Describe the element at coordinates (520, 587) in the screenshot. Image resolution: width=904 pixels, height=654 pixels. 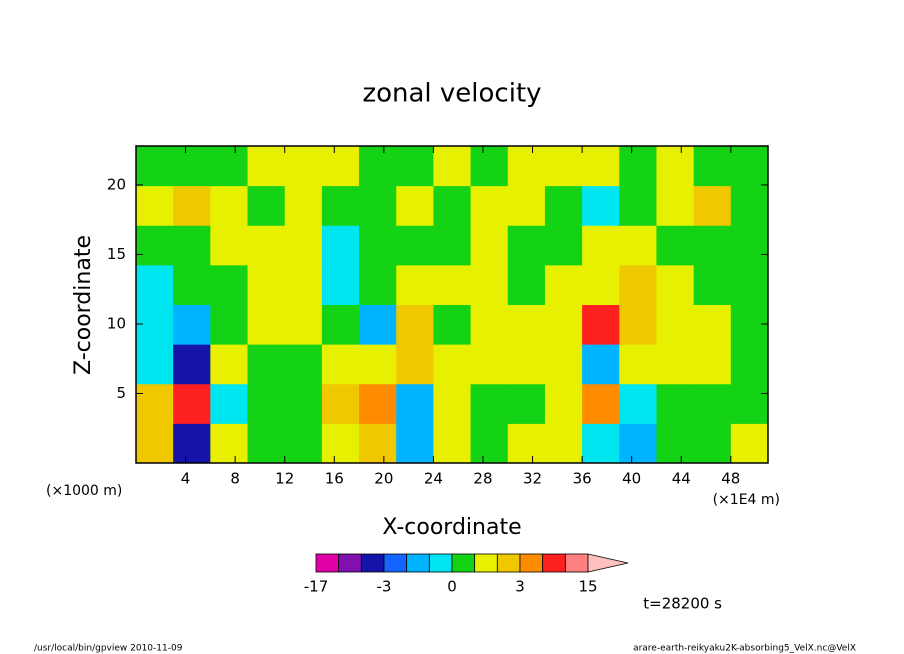
I see `colorbar-label: 3` at that location.